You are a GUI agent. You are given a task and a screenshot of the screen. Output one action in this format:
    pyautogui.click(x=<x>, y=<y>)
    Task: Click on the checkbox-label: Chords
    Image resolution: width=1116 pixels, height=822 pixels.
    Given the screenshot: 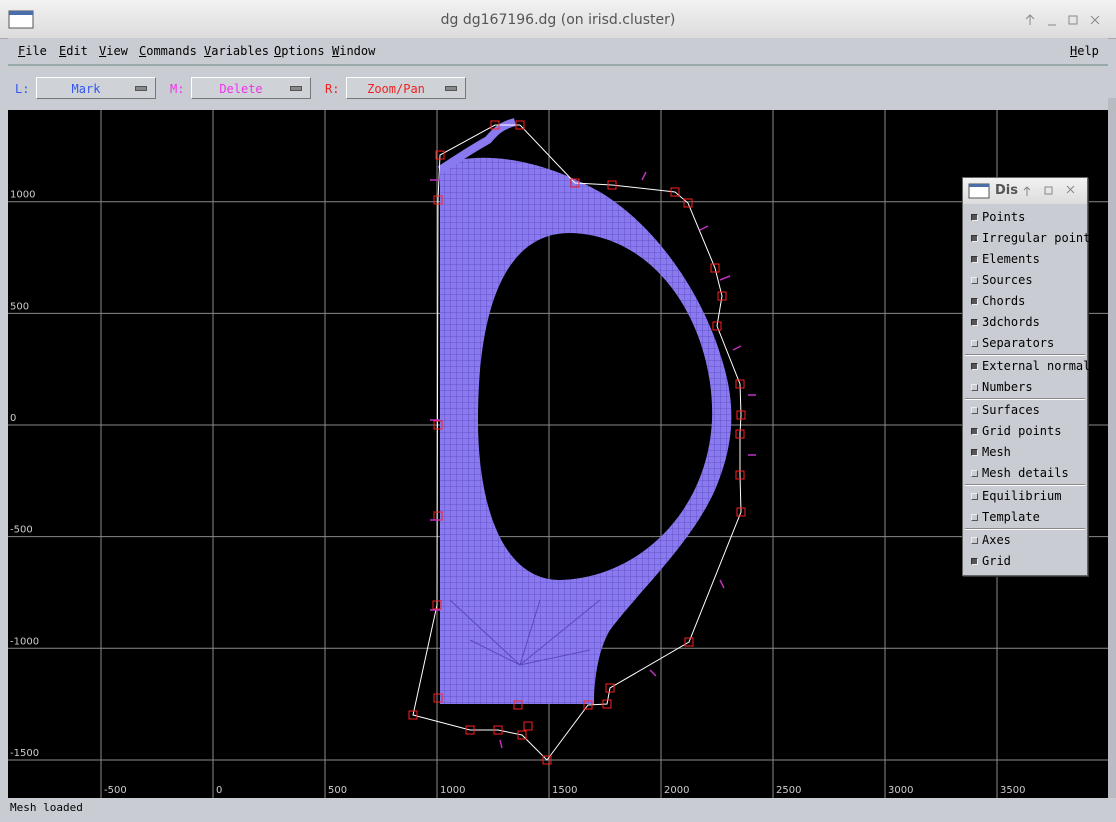 What is the action you would take?
    pyautogui.click(x=1004, y=301)
    